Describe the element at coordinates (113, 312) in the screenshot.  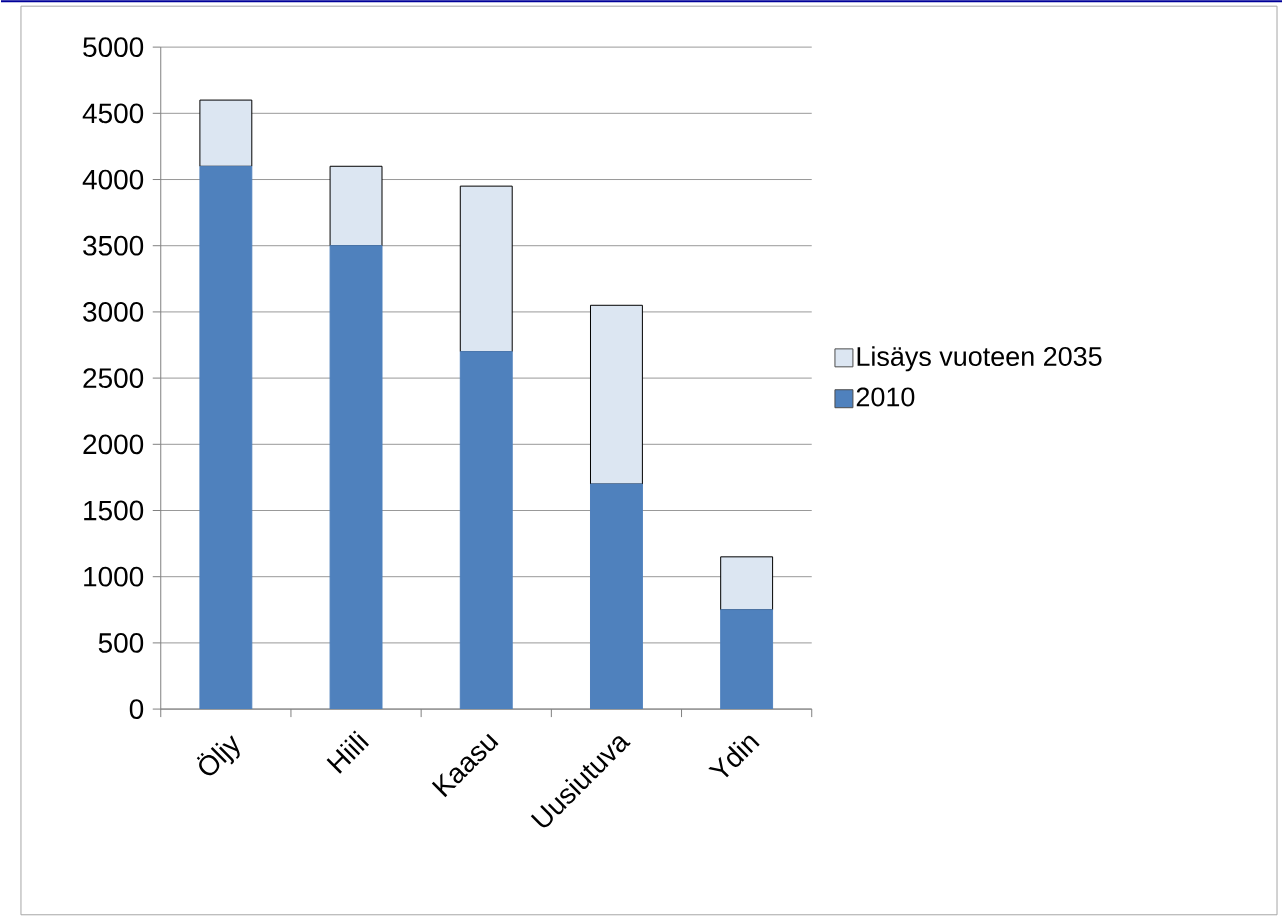
I see `y-tick-label: 3000` at that location.